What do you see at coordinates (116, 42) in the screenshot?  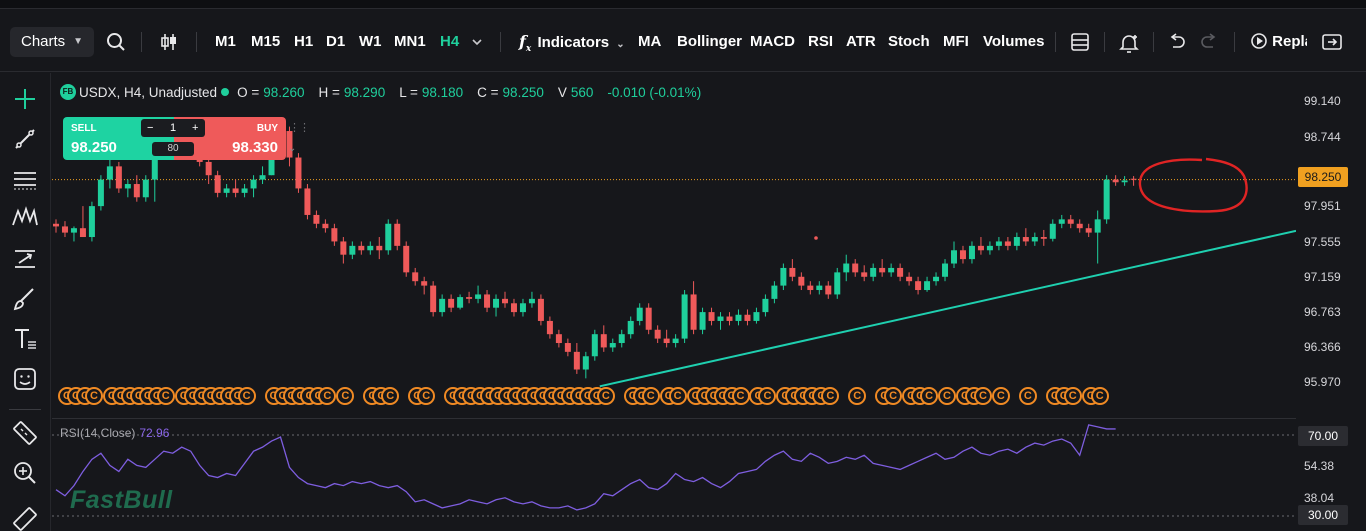 I see `search-icon` at bounding box center [116, 42].